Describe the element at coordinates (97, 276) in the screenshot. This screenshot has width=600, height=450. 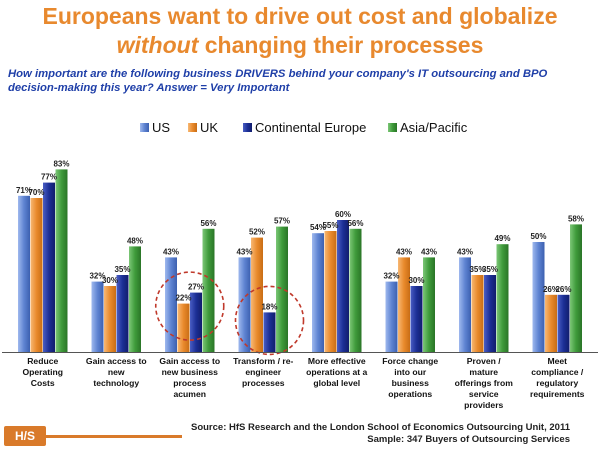
I see `value-label-us-1: 32%` at that location.